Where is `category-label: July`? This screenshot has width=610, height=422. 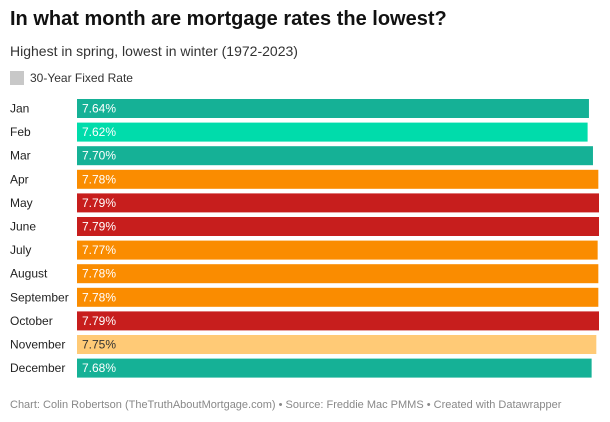 category-label: July is located at coordinates (20, 250).